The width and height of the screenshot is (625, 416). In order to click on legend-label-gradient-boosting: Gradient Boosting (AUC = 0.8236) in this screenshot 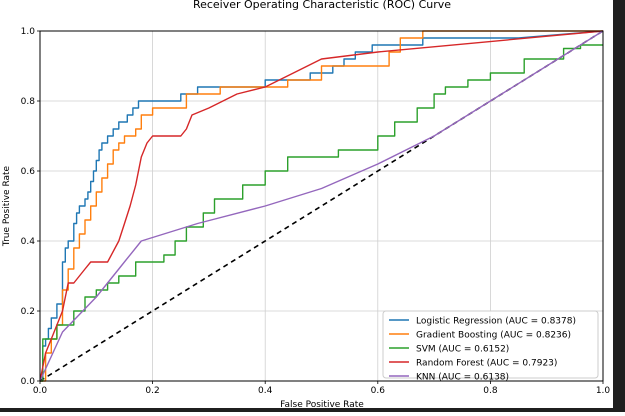, I will do `click(493, 336)`.